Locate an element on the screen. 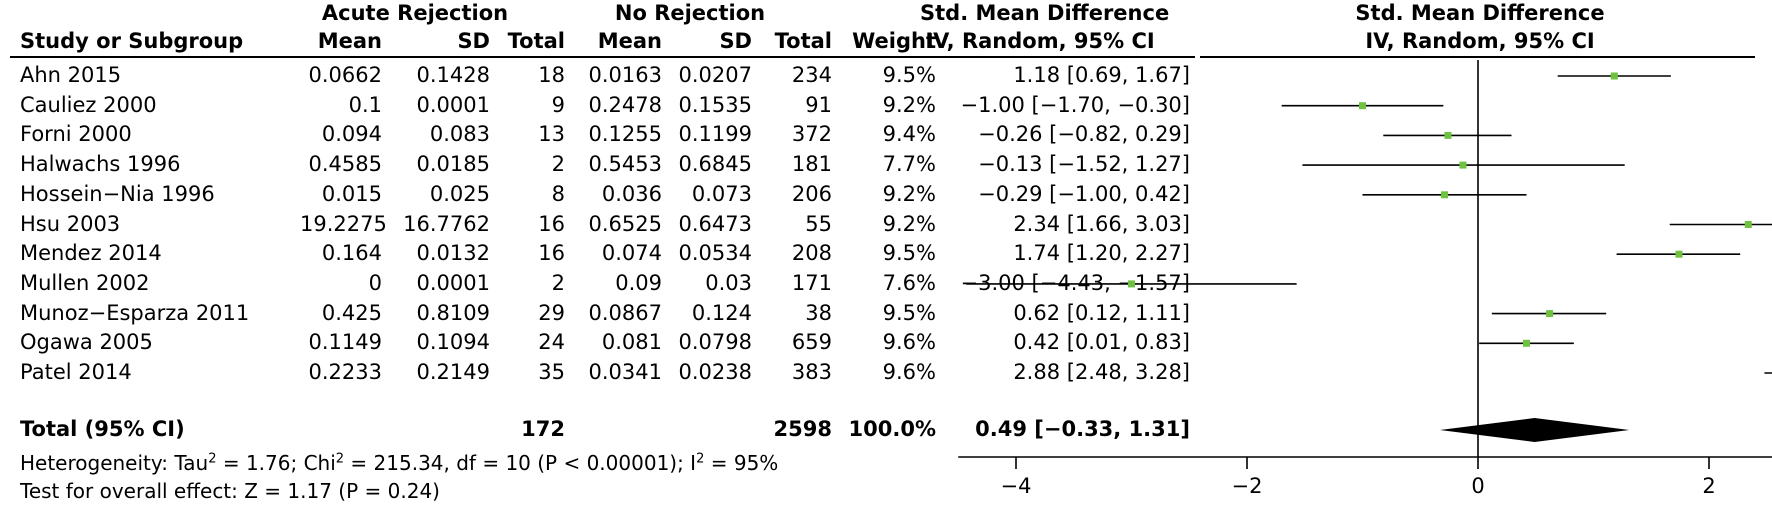  cell-mean-acute: 0.1 is located at coordinates (365, 104).